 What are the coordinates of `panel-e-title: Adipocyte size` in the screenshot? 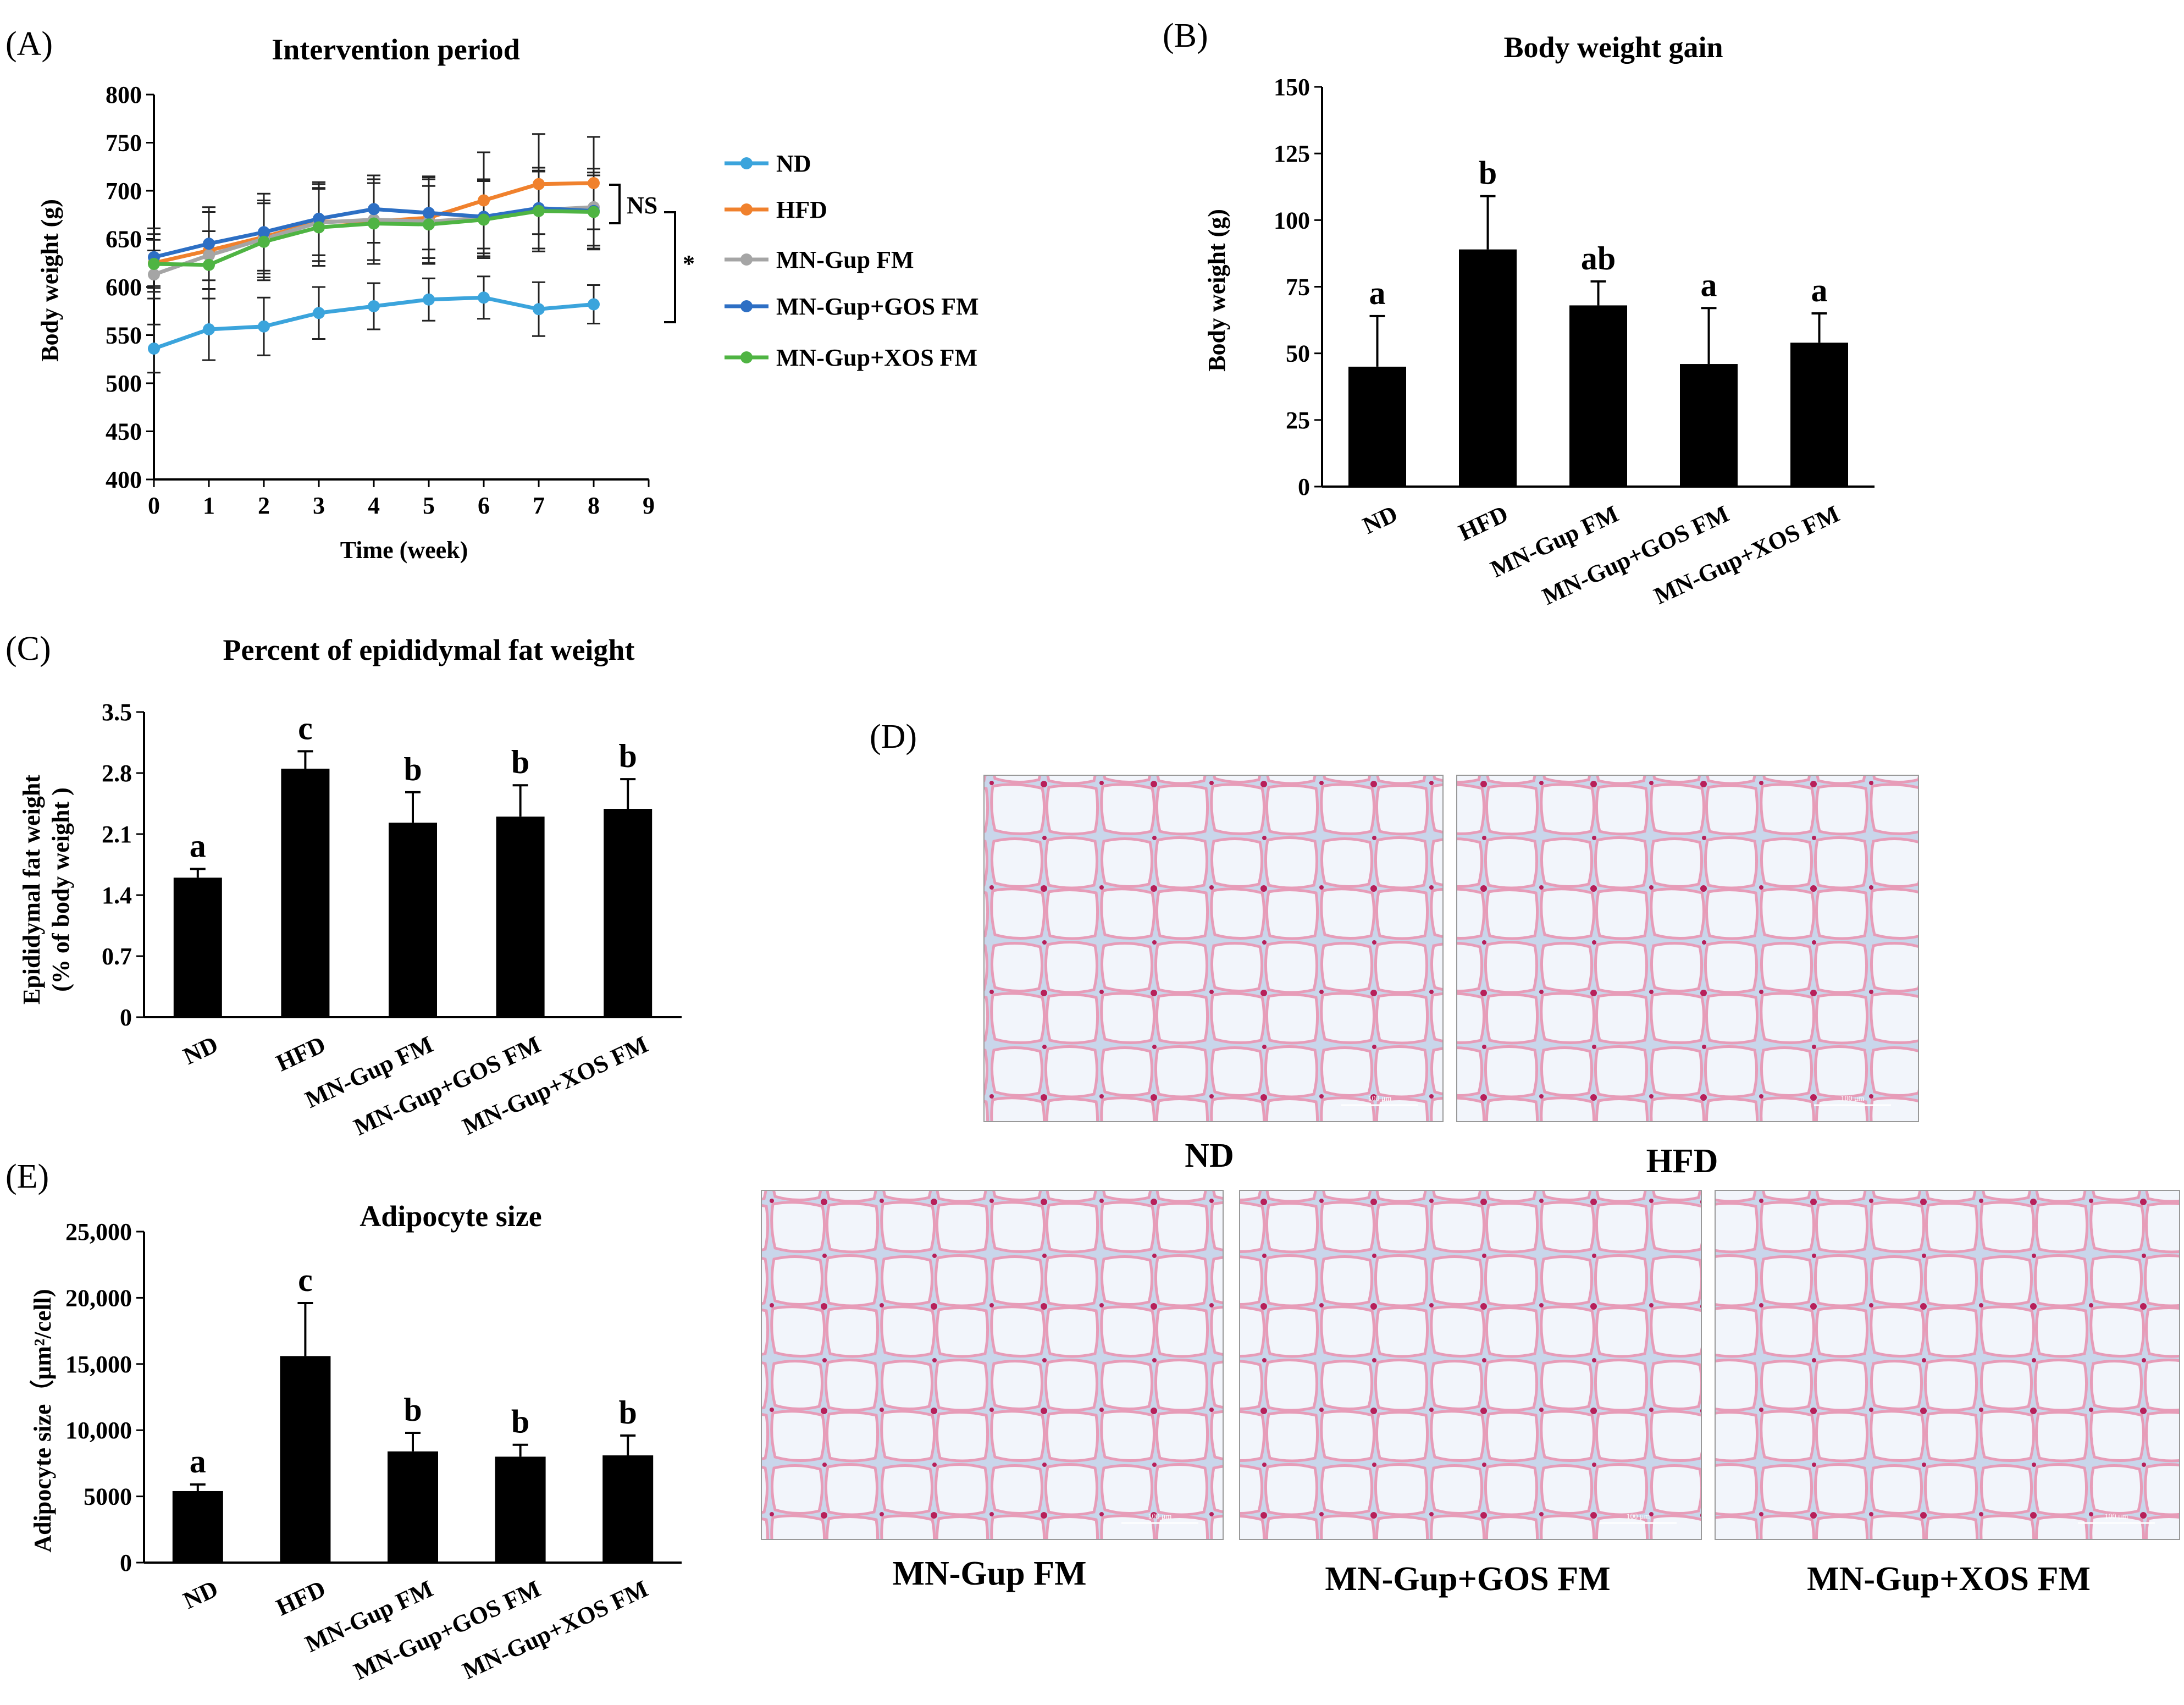 It's located at (450, 1216).